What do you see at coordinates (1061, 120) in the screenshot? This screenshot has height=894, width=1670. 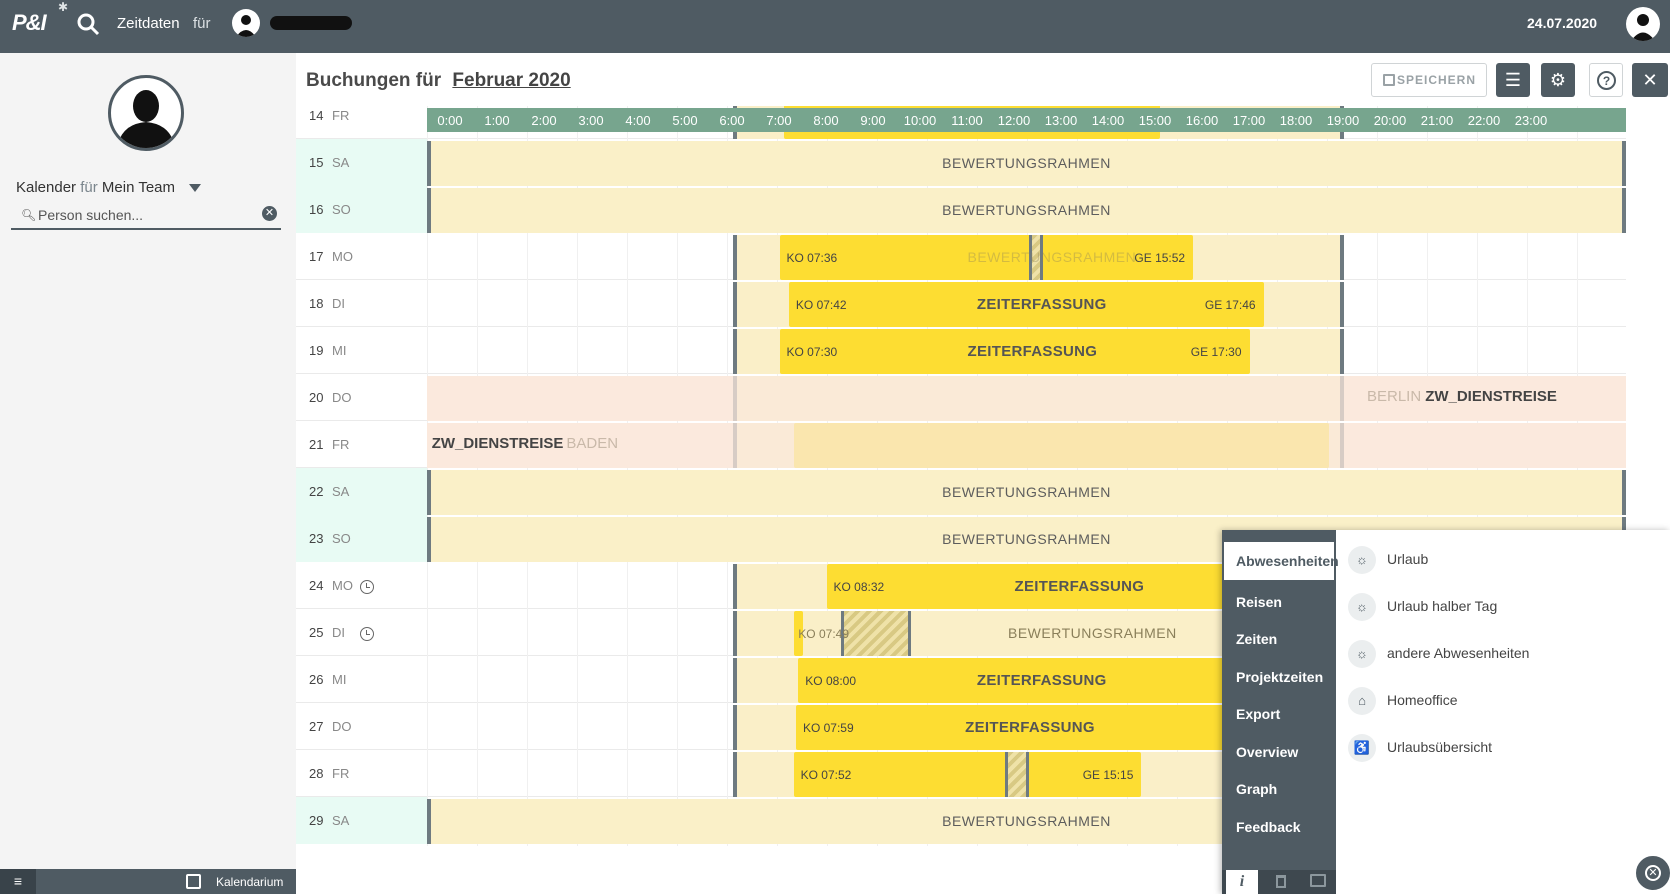 I see `hour-label: 13:00` at bounding box center [1061, 120].